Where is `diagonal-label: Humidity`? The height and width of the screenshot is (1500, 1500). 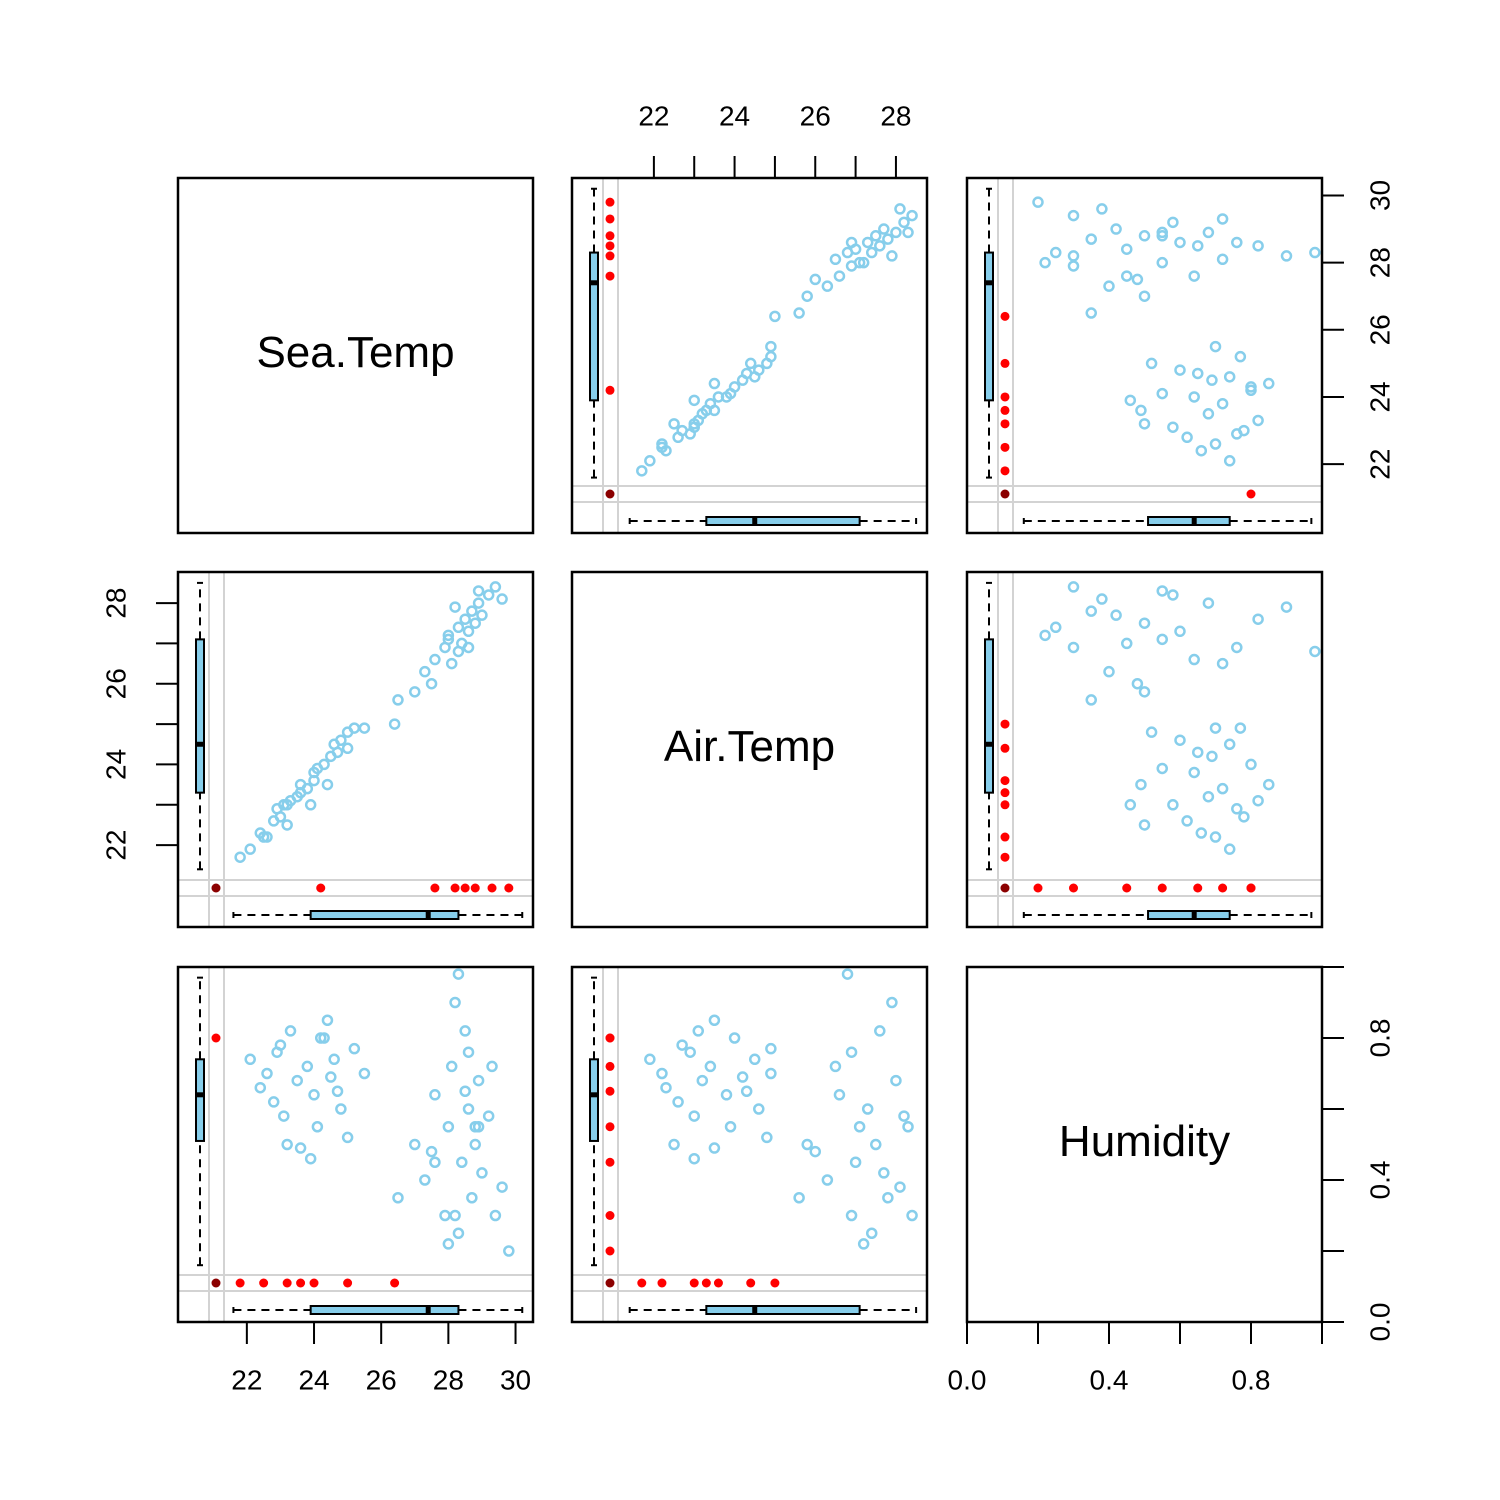
diagonal-label: Humidity is located at coordinates (1144, 1141).